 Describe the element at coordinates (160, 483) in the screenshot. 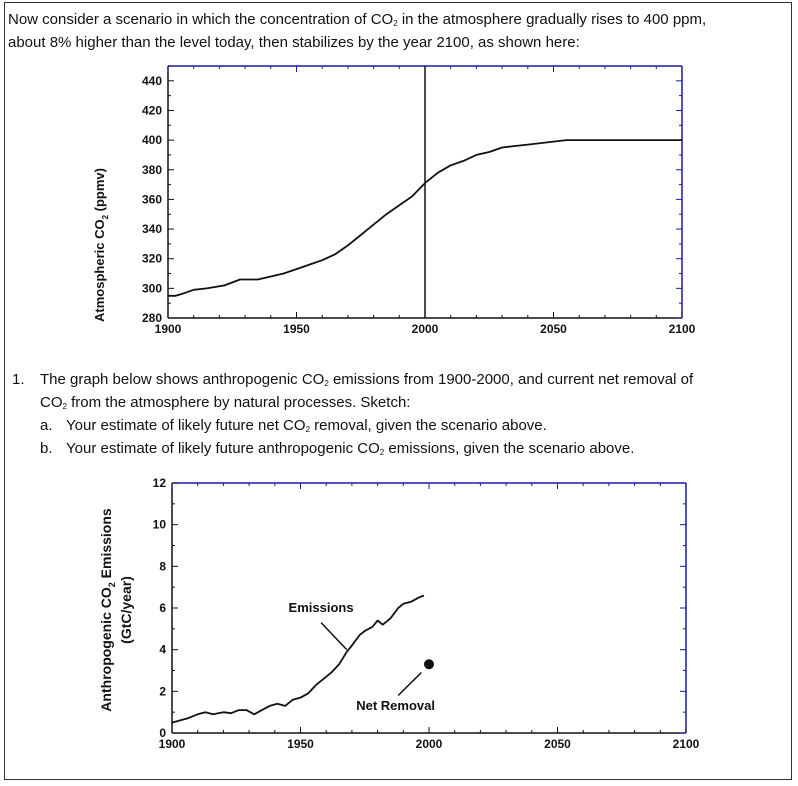

I see `y-tick-label: 12` at that location.